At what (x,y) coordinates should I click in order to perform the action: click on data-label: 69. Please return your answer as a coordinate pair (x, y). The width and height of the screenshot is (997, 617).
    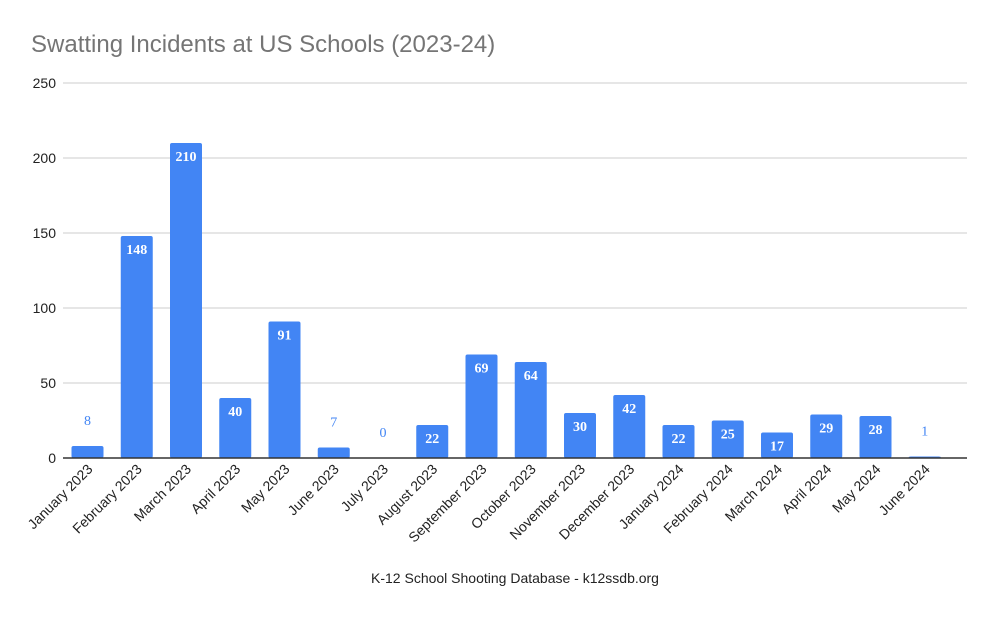
    Looking at the image, I should click on (482, 369).